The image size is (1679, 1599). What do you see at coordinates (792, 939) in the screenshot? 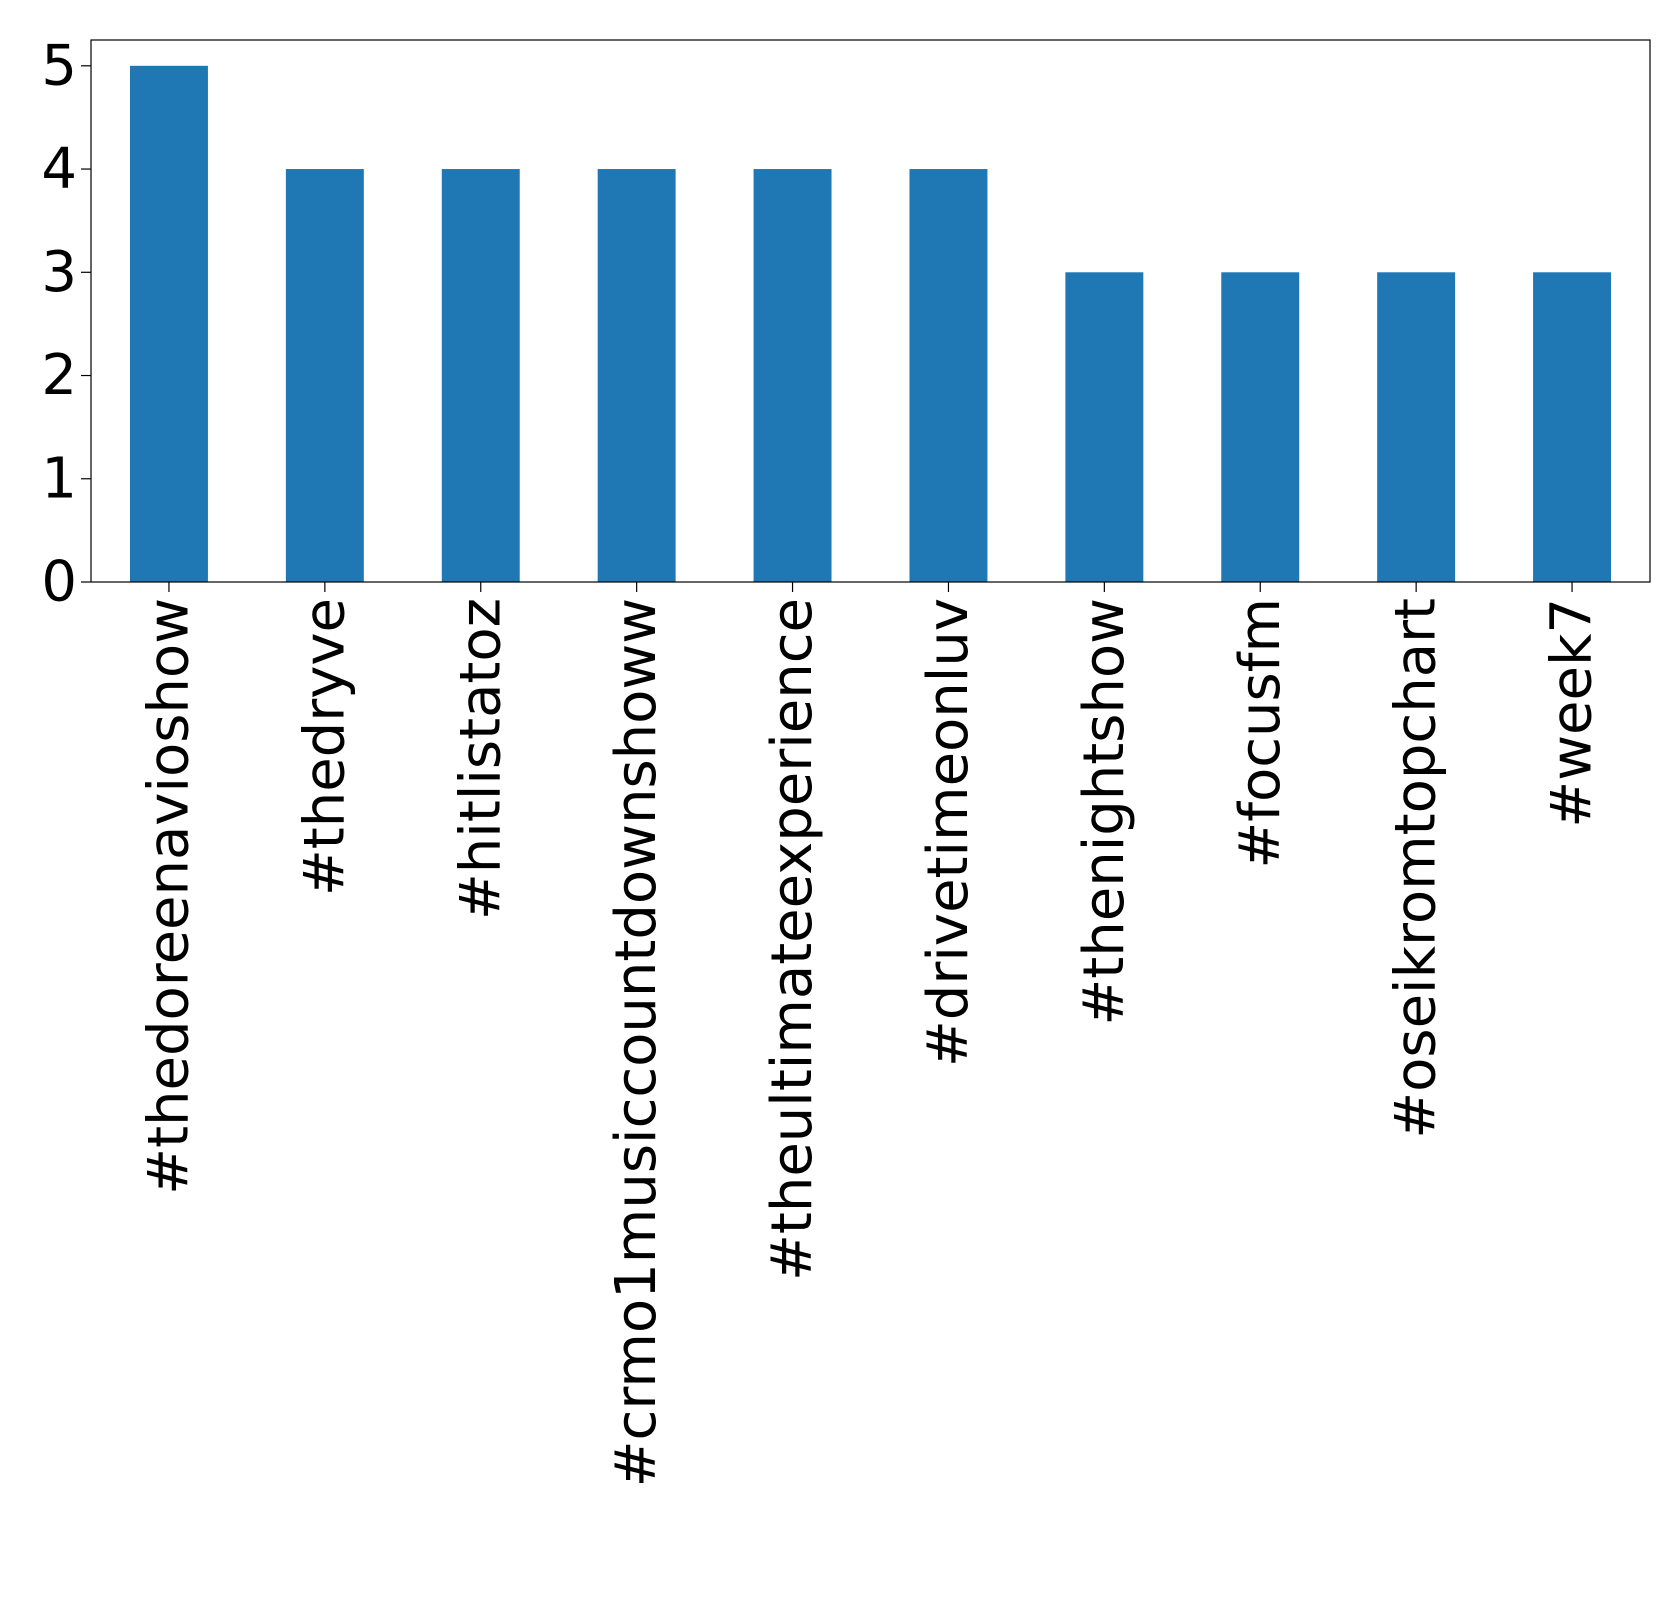
I see `x-tick-label-4: #theultimateexperience` at bounding box center [792, 939].